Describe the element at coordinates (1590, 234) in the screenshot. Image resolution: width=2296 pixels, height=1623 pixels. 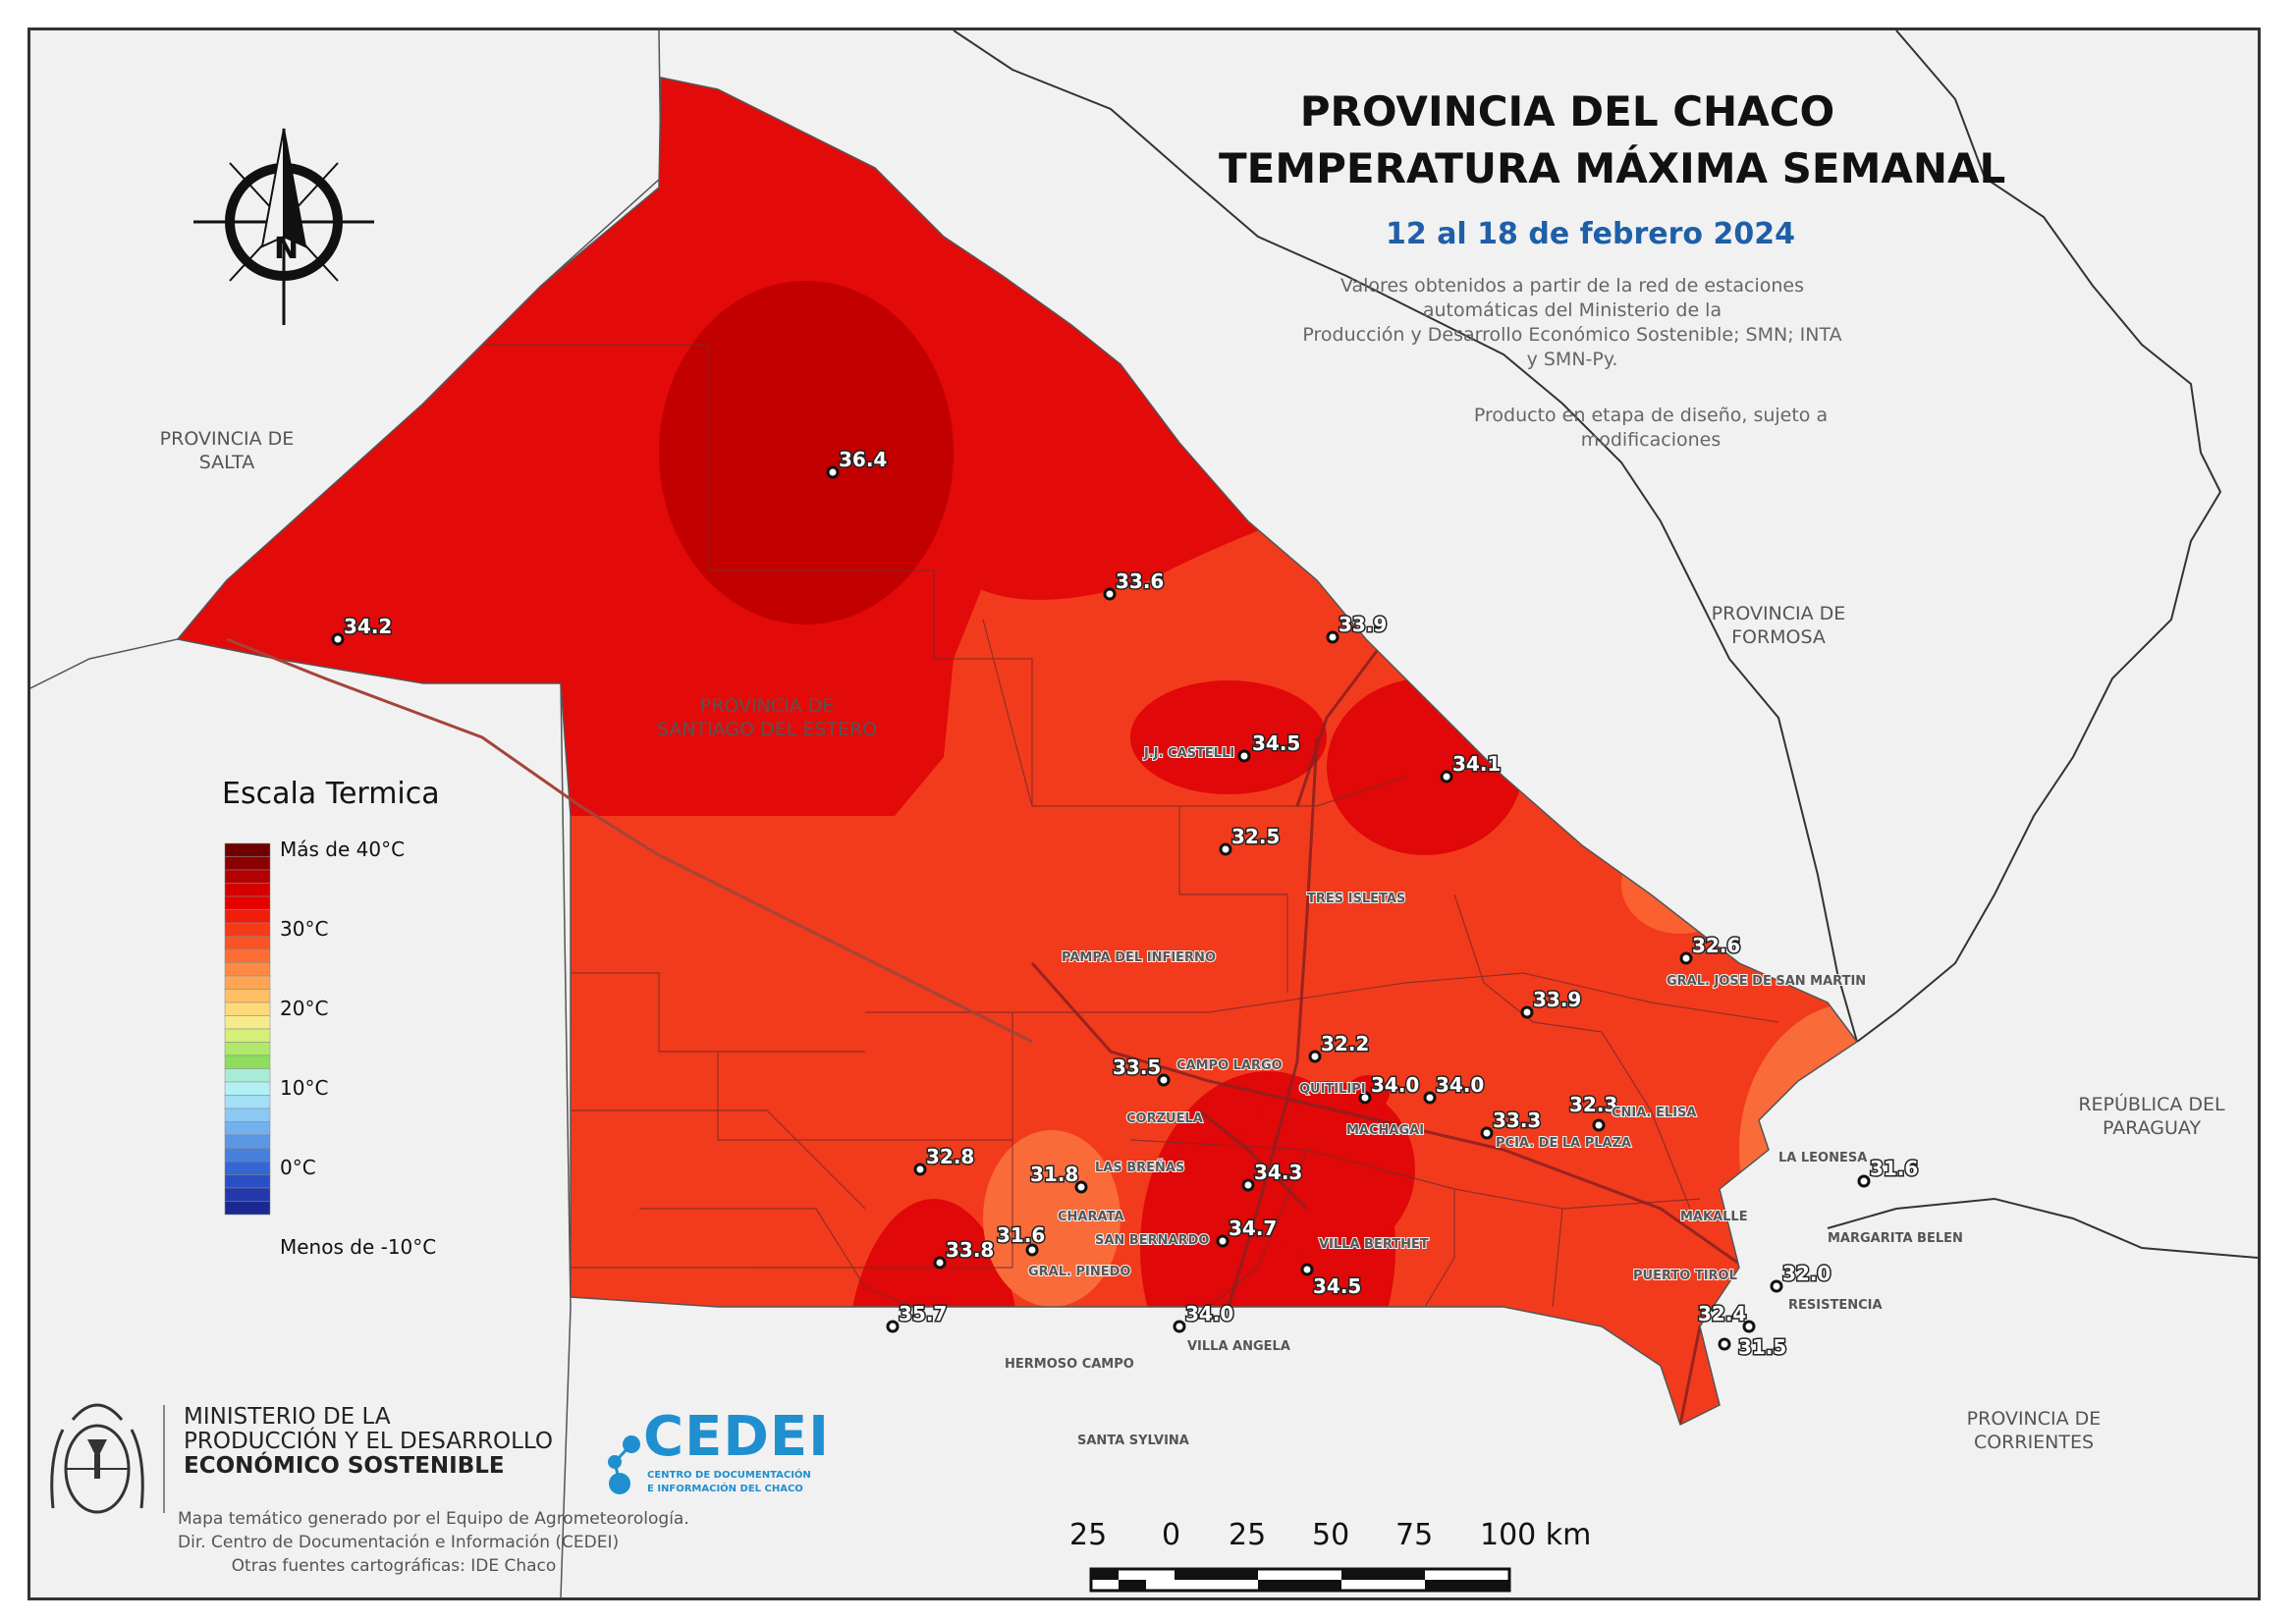
I see `map-dates: 12 al 18 de febrero 2024` at that location.